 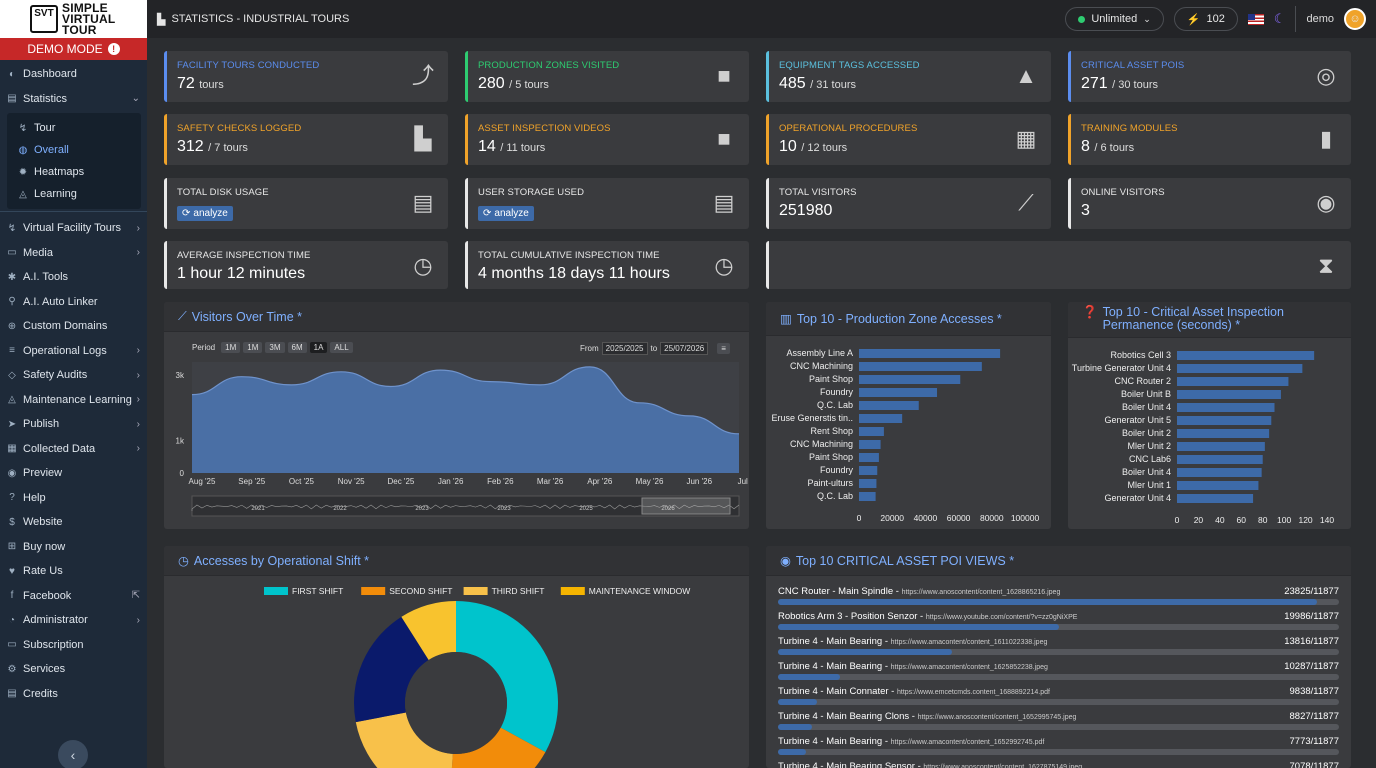 I want to click on period-button-6m: 6M, so click(x=297, y=347).